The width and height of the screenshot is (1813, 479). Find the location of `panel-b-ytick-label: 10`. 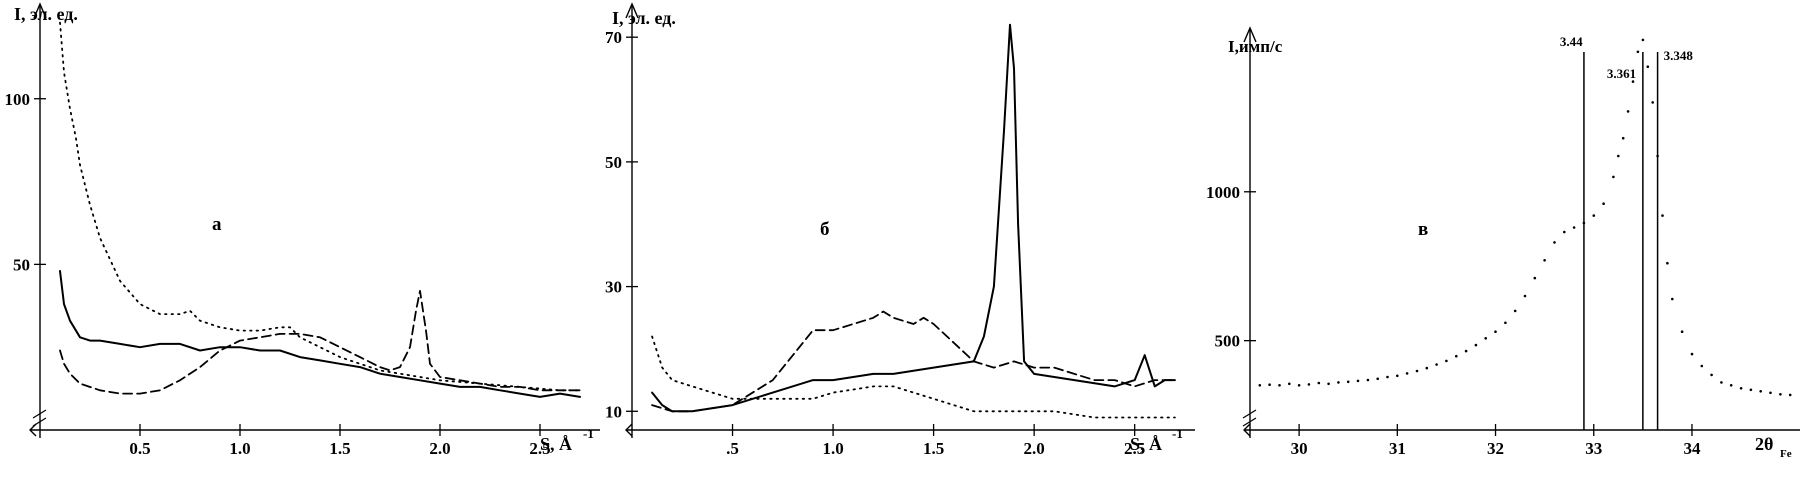

panel-b-ytick-label: 10 is located at coordinates (613, 411).